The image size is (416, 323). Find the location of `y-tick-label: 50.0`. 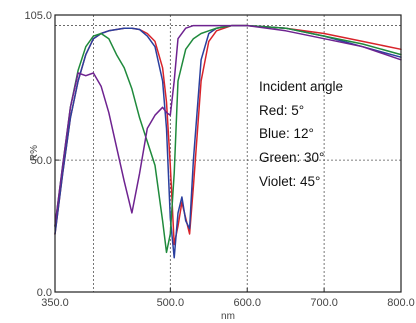

y-tick-label: 50.0 is located at coordinates (41, 161).